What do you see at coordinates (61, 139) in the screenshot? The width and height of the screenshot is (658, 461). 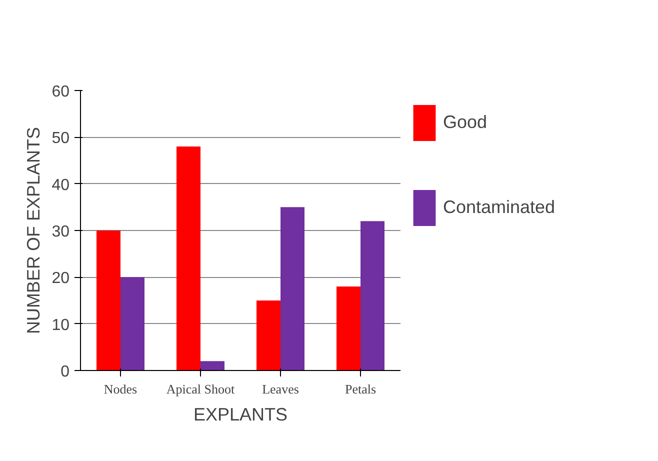 I see `y-tick-label: 50` at bounding box center [61, 139].